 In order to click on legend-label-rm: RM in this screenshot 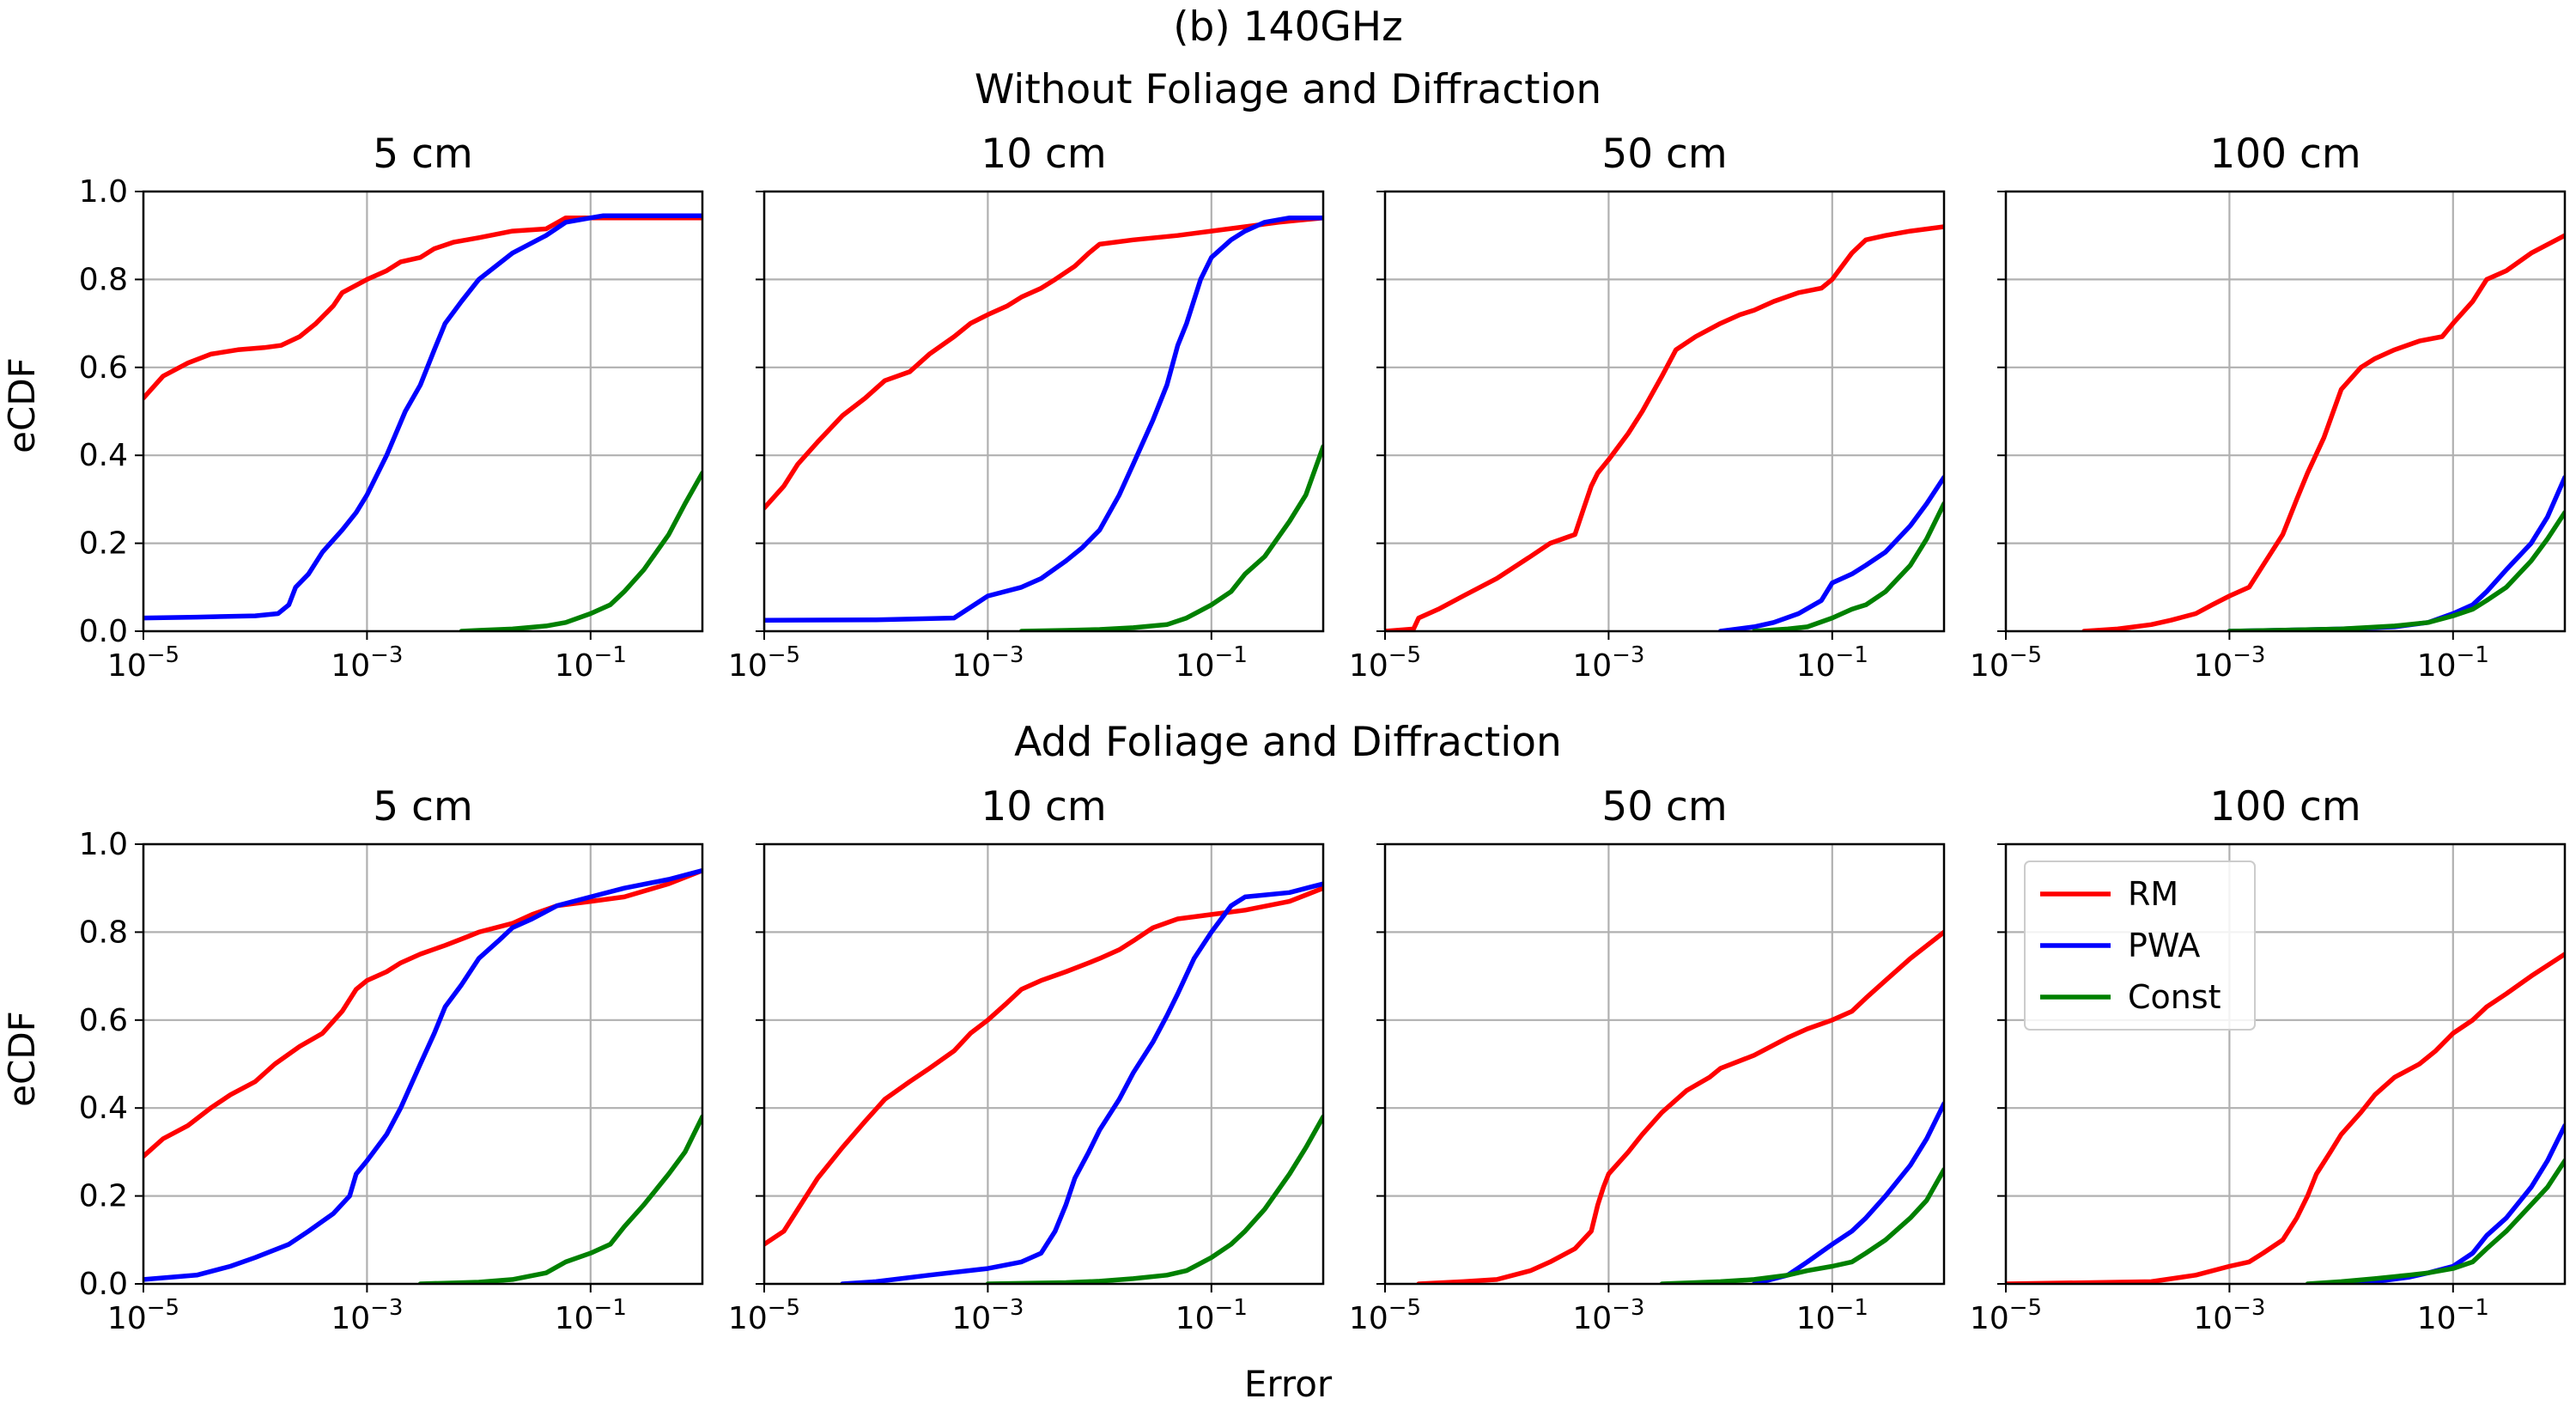, I will do `click(2153, 894)`.